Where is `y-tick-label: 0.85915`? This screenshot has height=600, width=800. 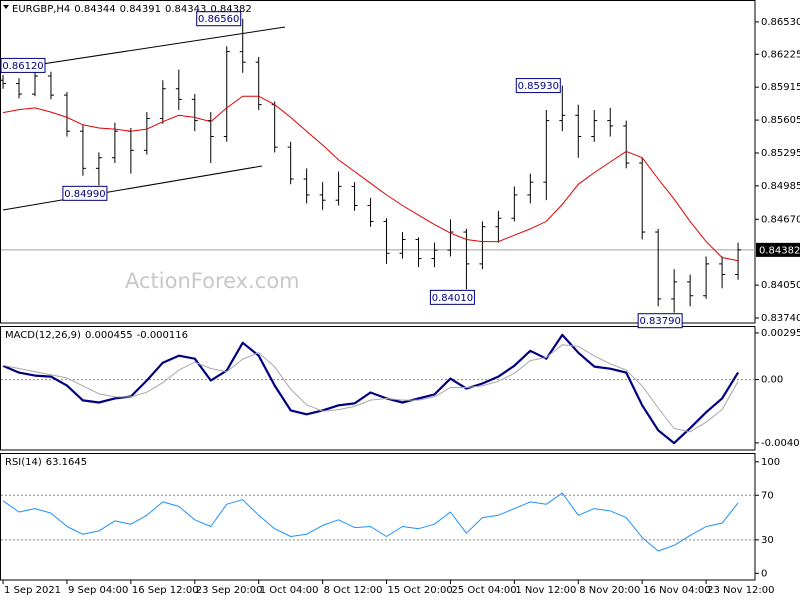
y-tick-label: 0.85915 is located at coordinates (780, 87).